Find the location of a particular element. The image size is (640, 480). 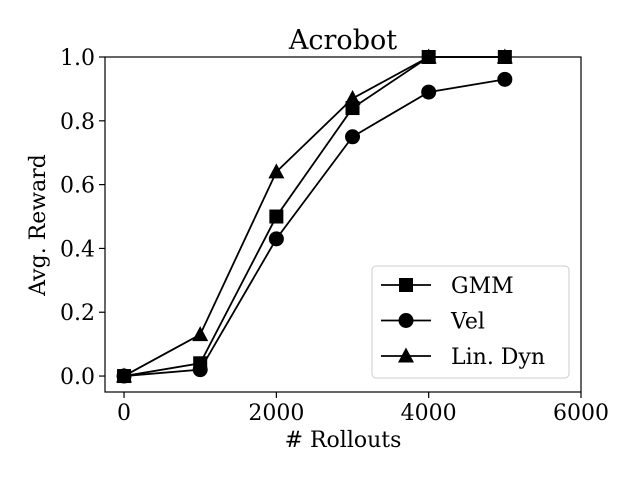

legend-label: Lin. Dyn is located at coordinates (498, 357).